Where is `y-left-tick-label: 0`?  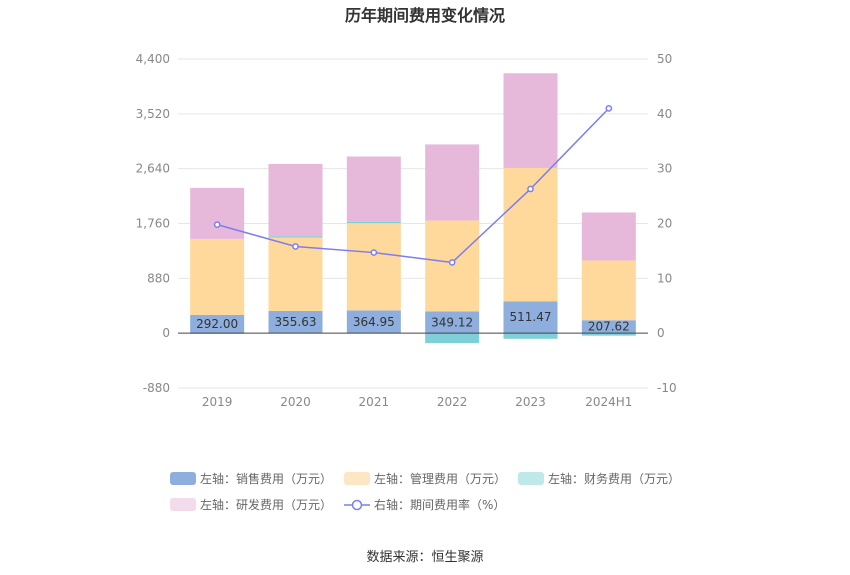
y-left-tick-label: 0 is located at coordinates (166, 333).